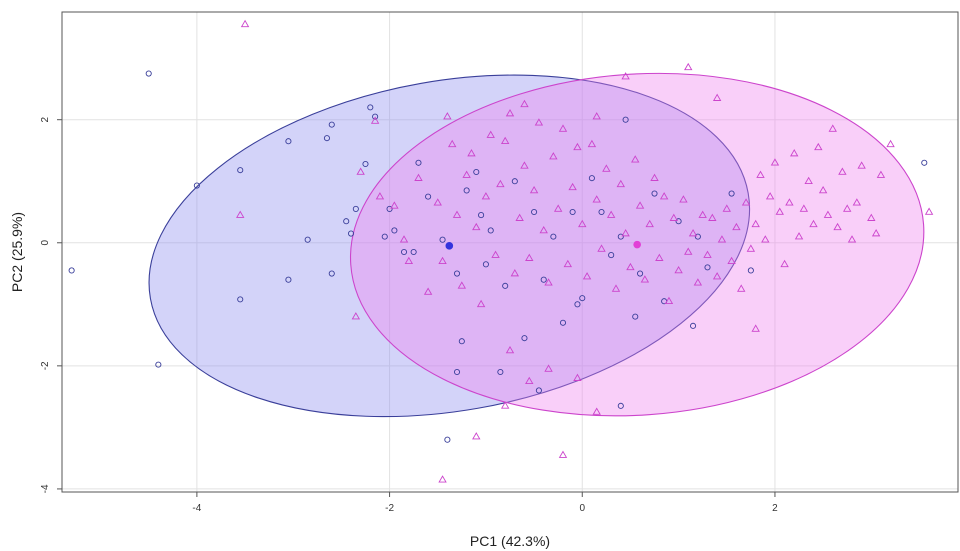 The image size is (960, 551). I want to click on group-centroids, so click(543, 245).